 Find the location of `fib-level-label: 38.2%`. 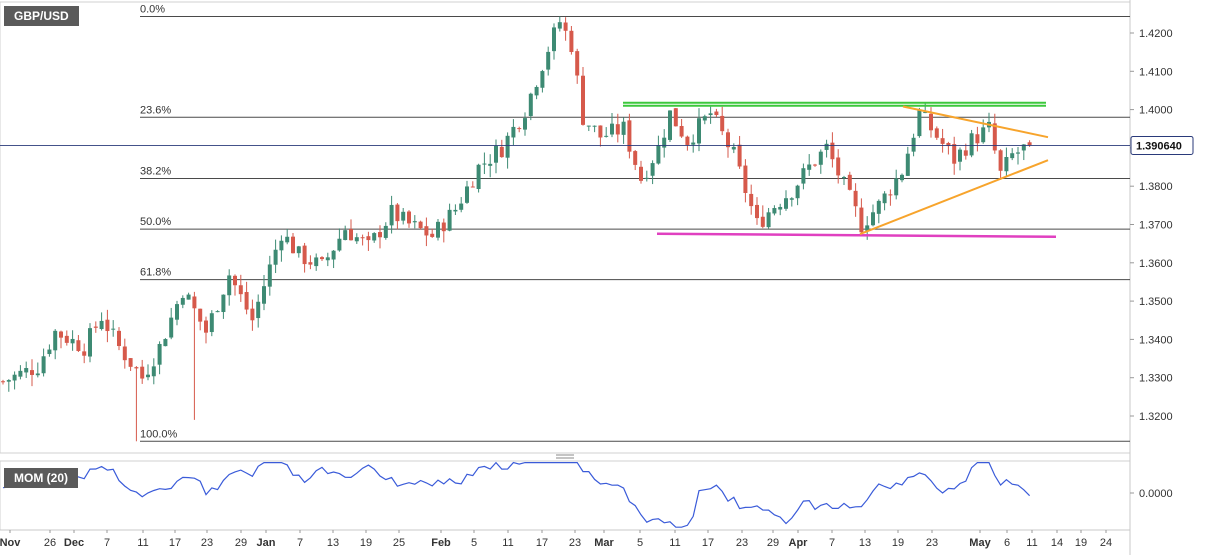

fib-level-label: 38.2% is located at coordinates (155, 172).